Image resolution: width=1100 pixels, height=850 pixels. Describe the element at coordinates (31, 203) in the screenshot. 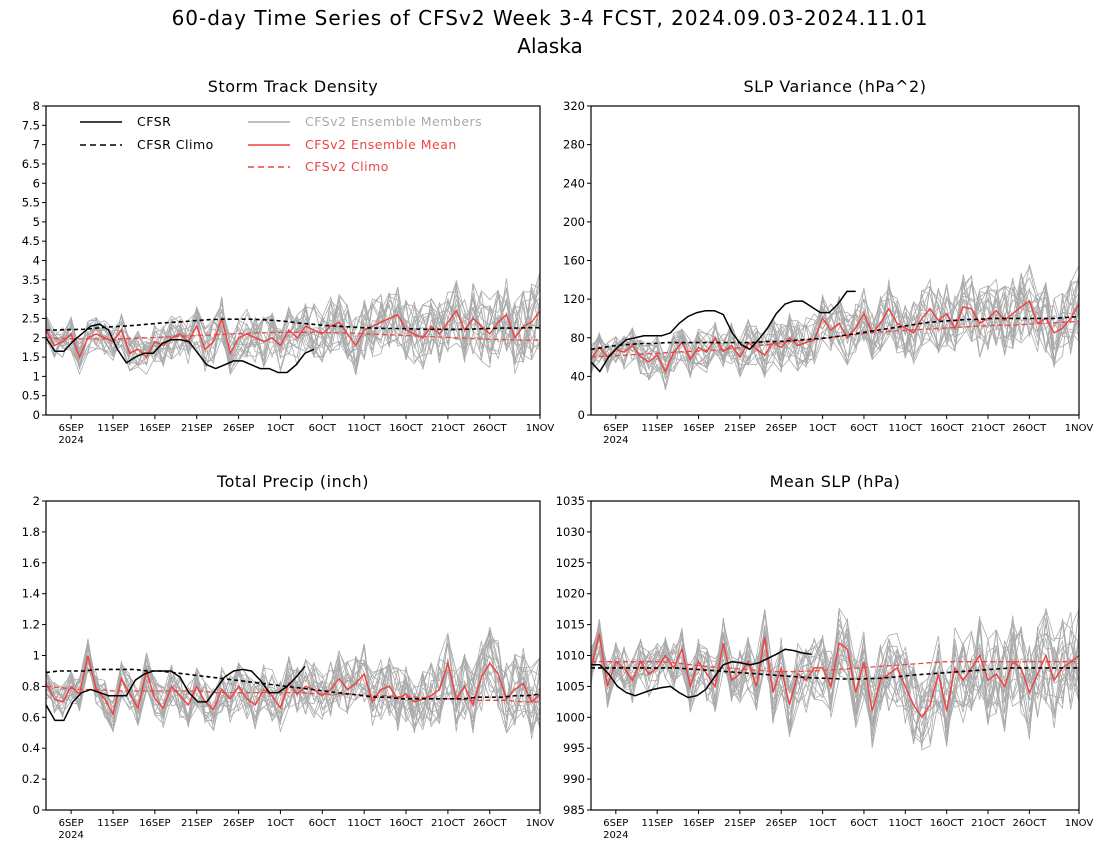

I see `y-tick-label: 5.5` at that location.